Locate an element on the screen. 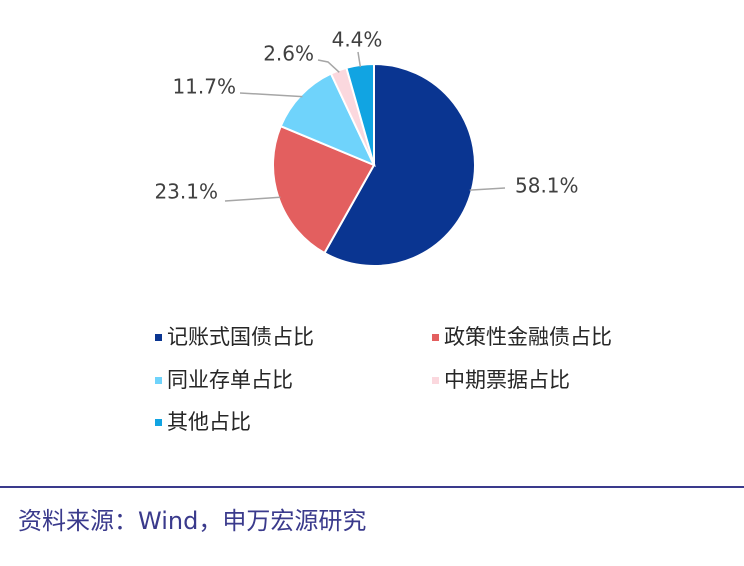  legend-label: 同业存单占比 is located at coordinates (230, 380).